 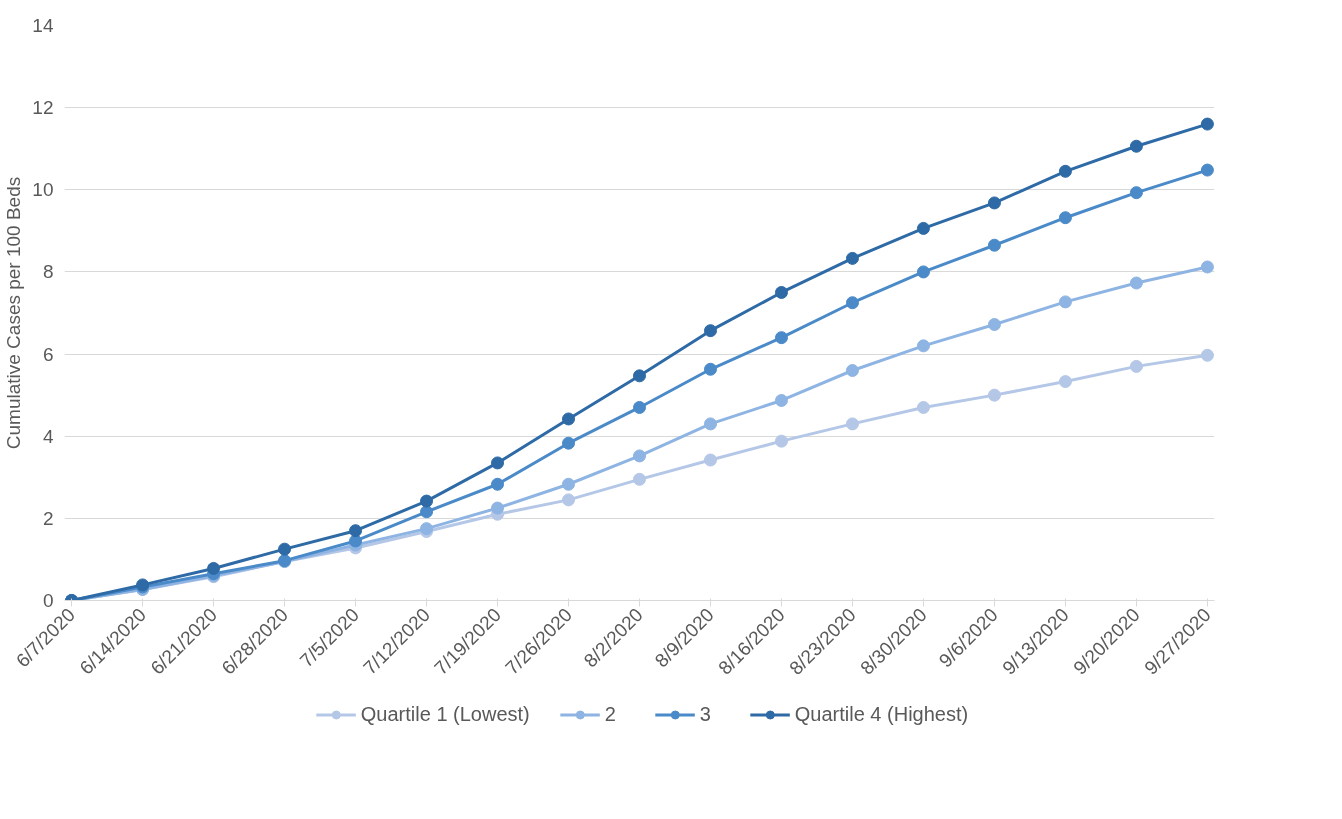 I want to click on y-tick-label: 2, so click(x=48, y=518).